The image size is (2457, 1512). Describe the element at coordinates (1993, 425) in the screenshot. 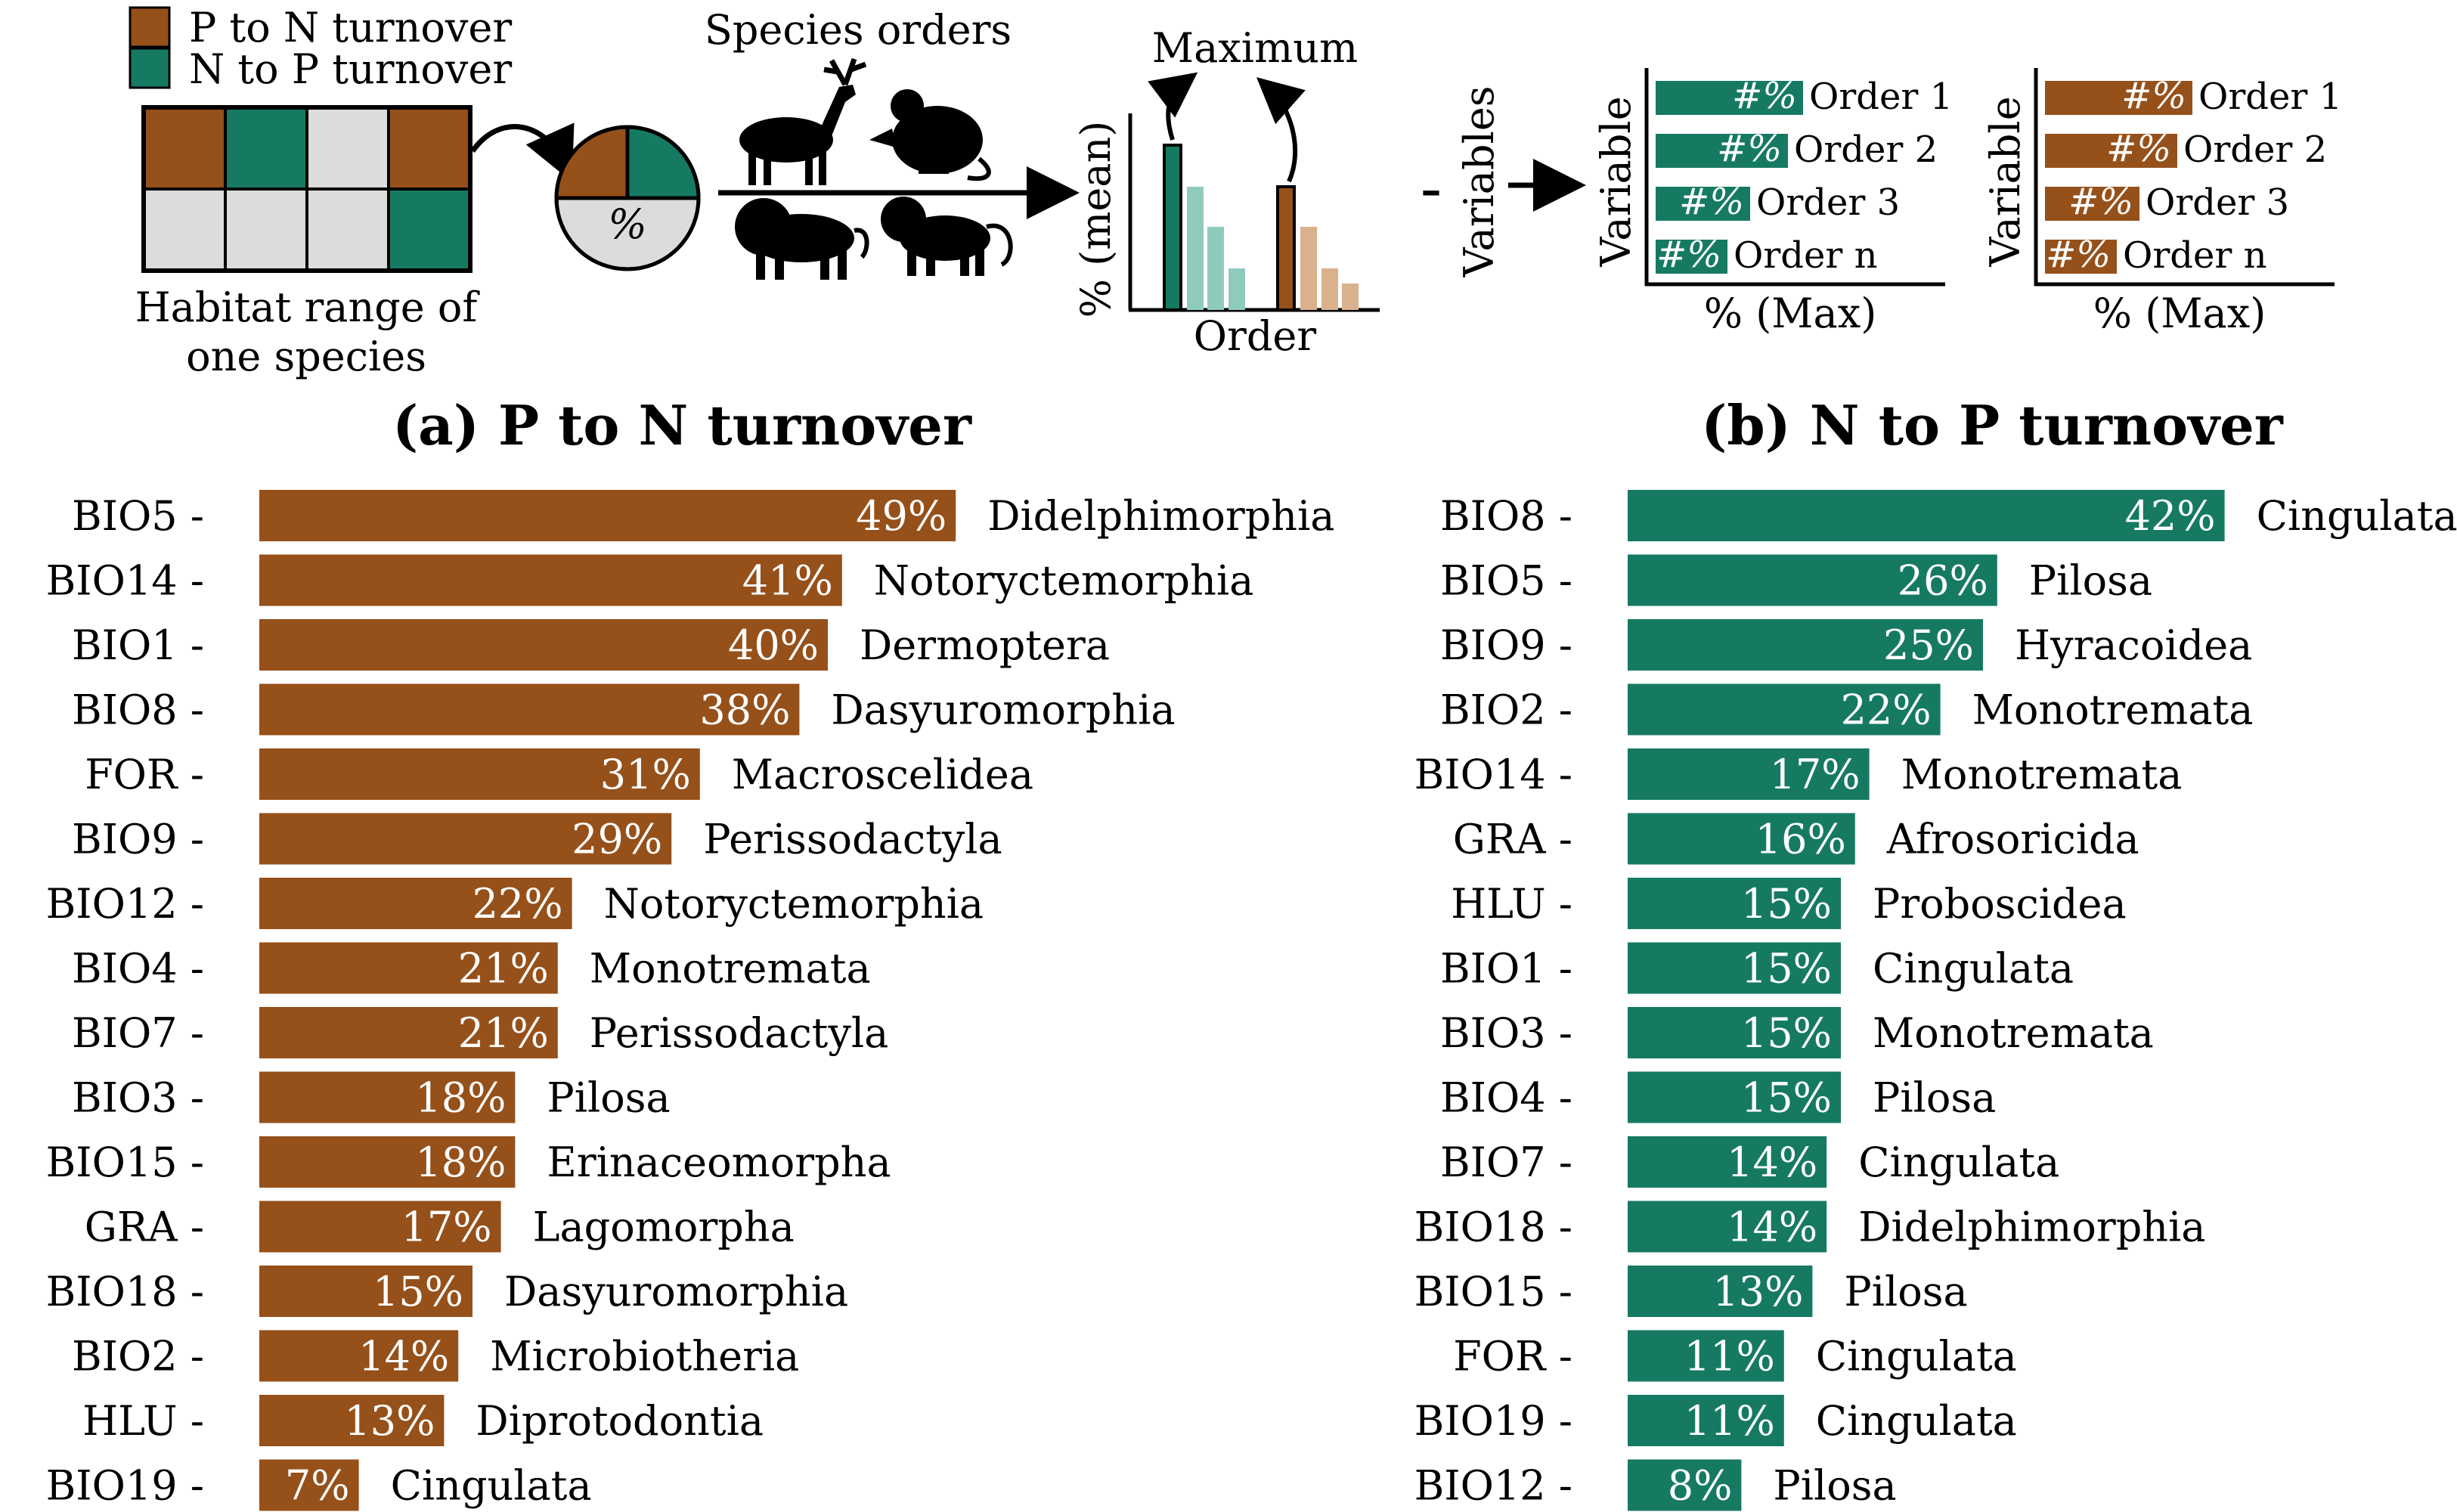

I see `chart-b-title: (b) N to P turnover` at that location.